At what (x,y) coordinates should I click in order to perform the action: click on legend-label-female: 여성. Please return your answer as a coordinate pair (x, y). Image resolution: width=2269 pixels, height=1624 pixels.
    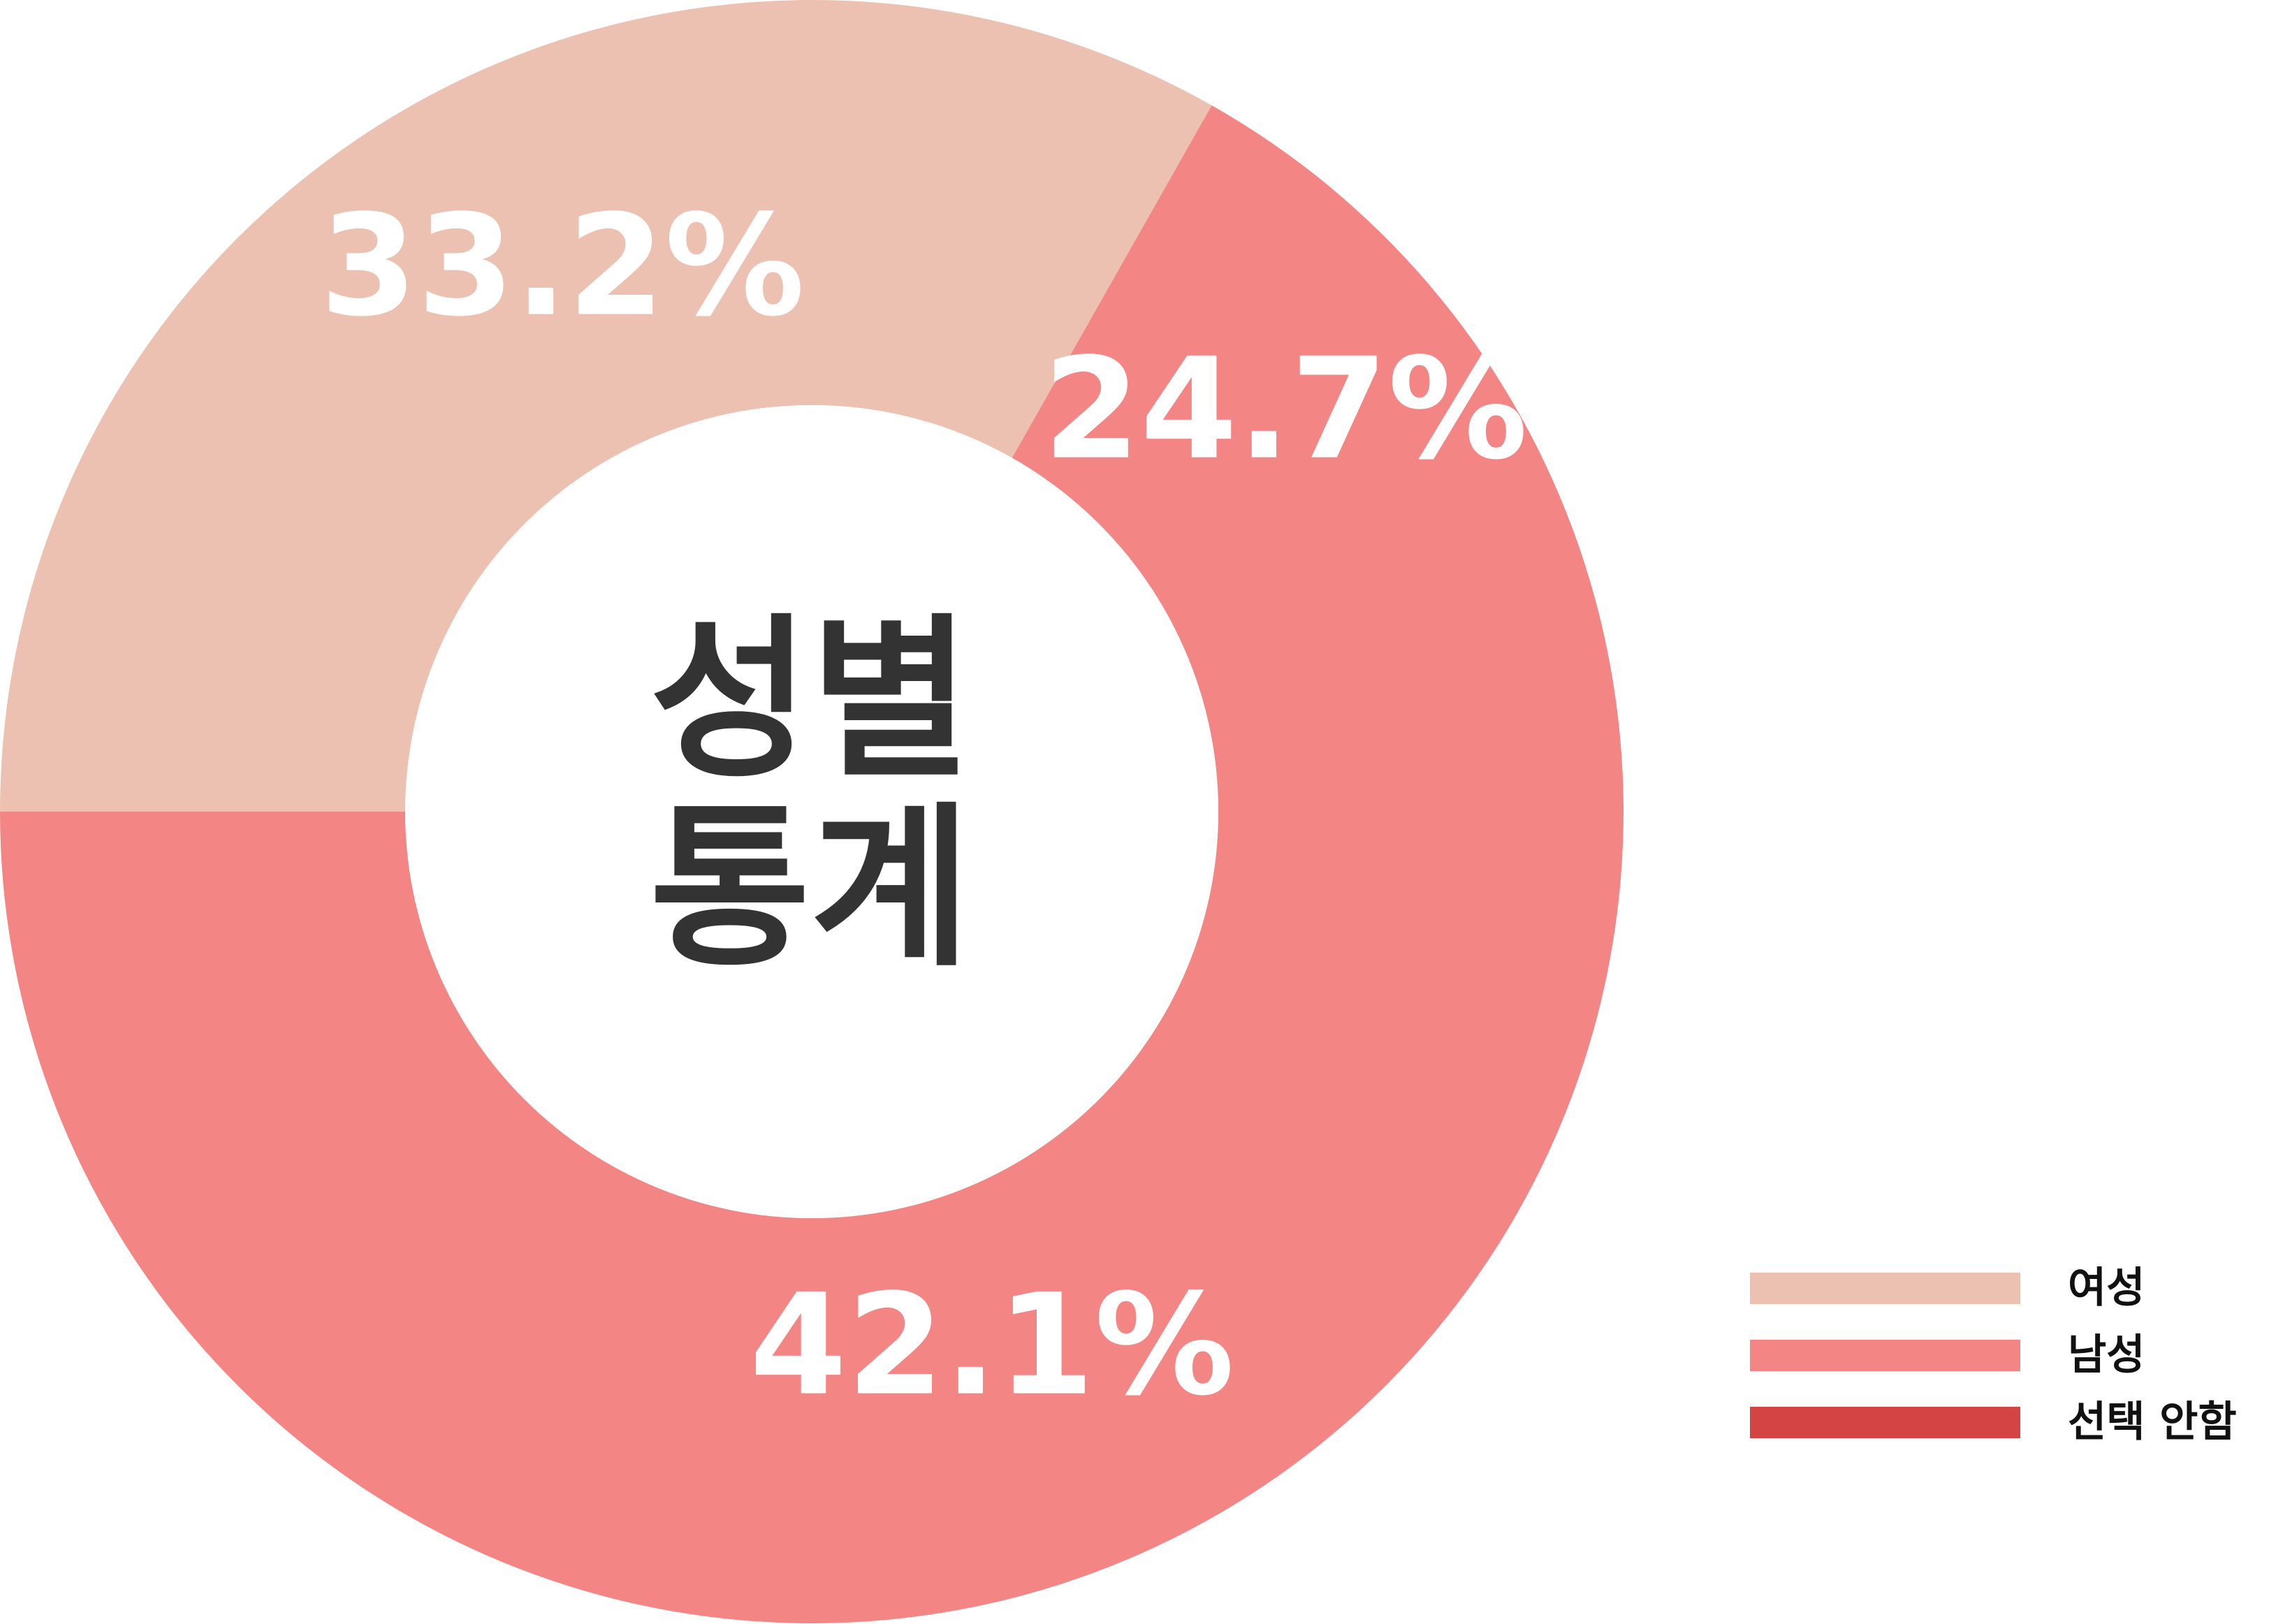
    Looking at the image, I should click on (2106, 1288).